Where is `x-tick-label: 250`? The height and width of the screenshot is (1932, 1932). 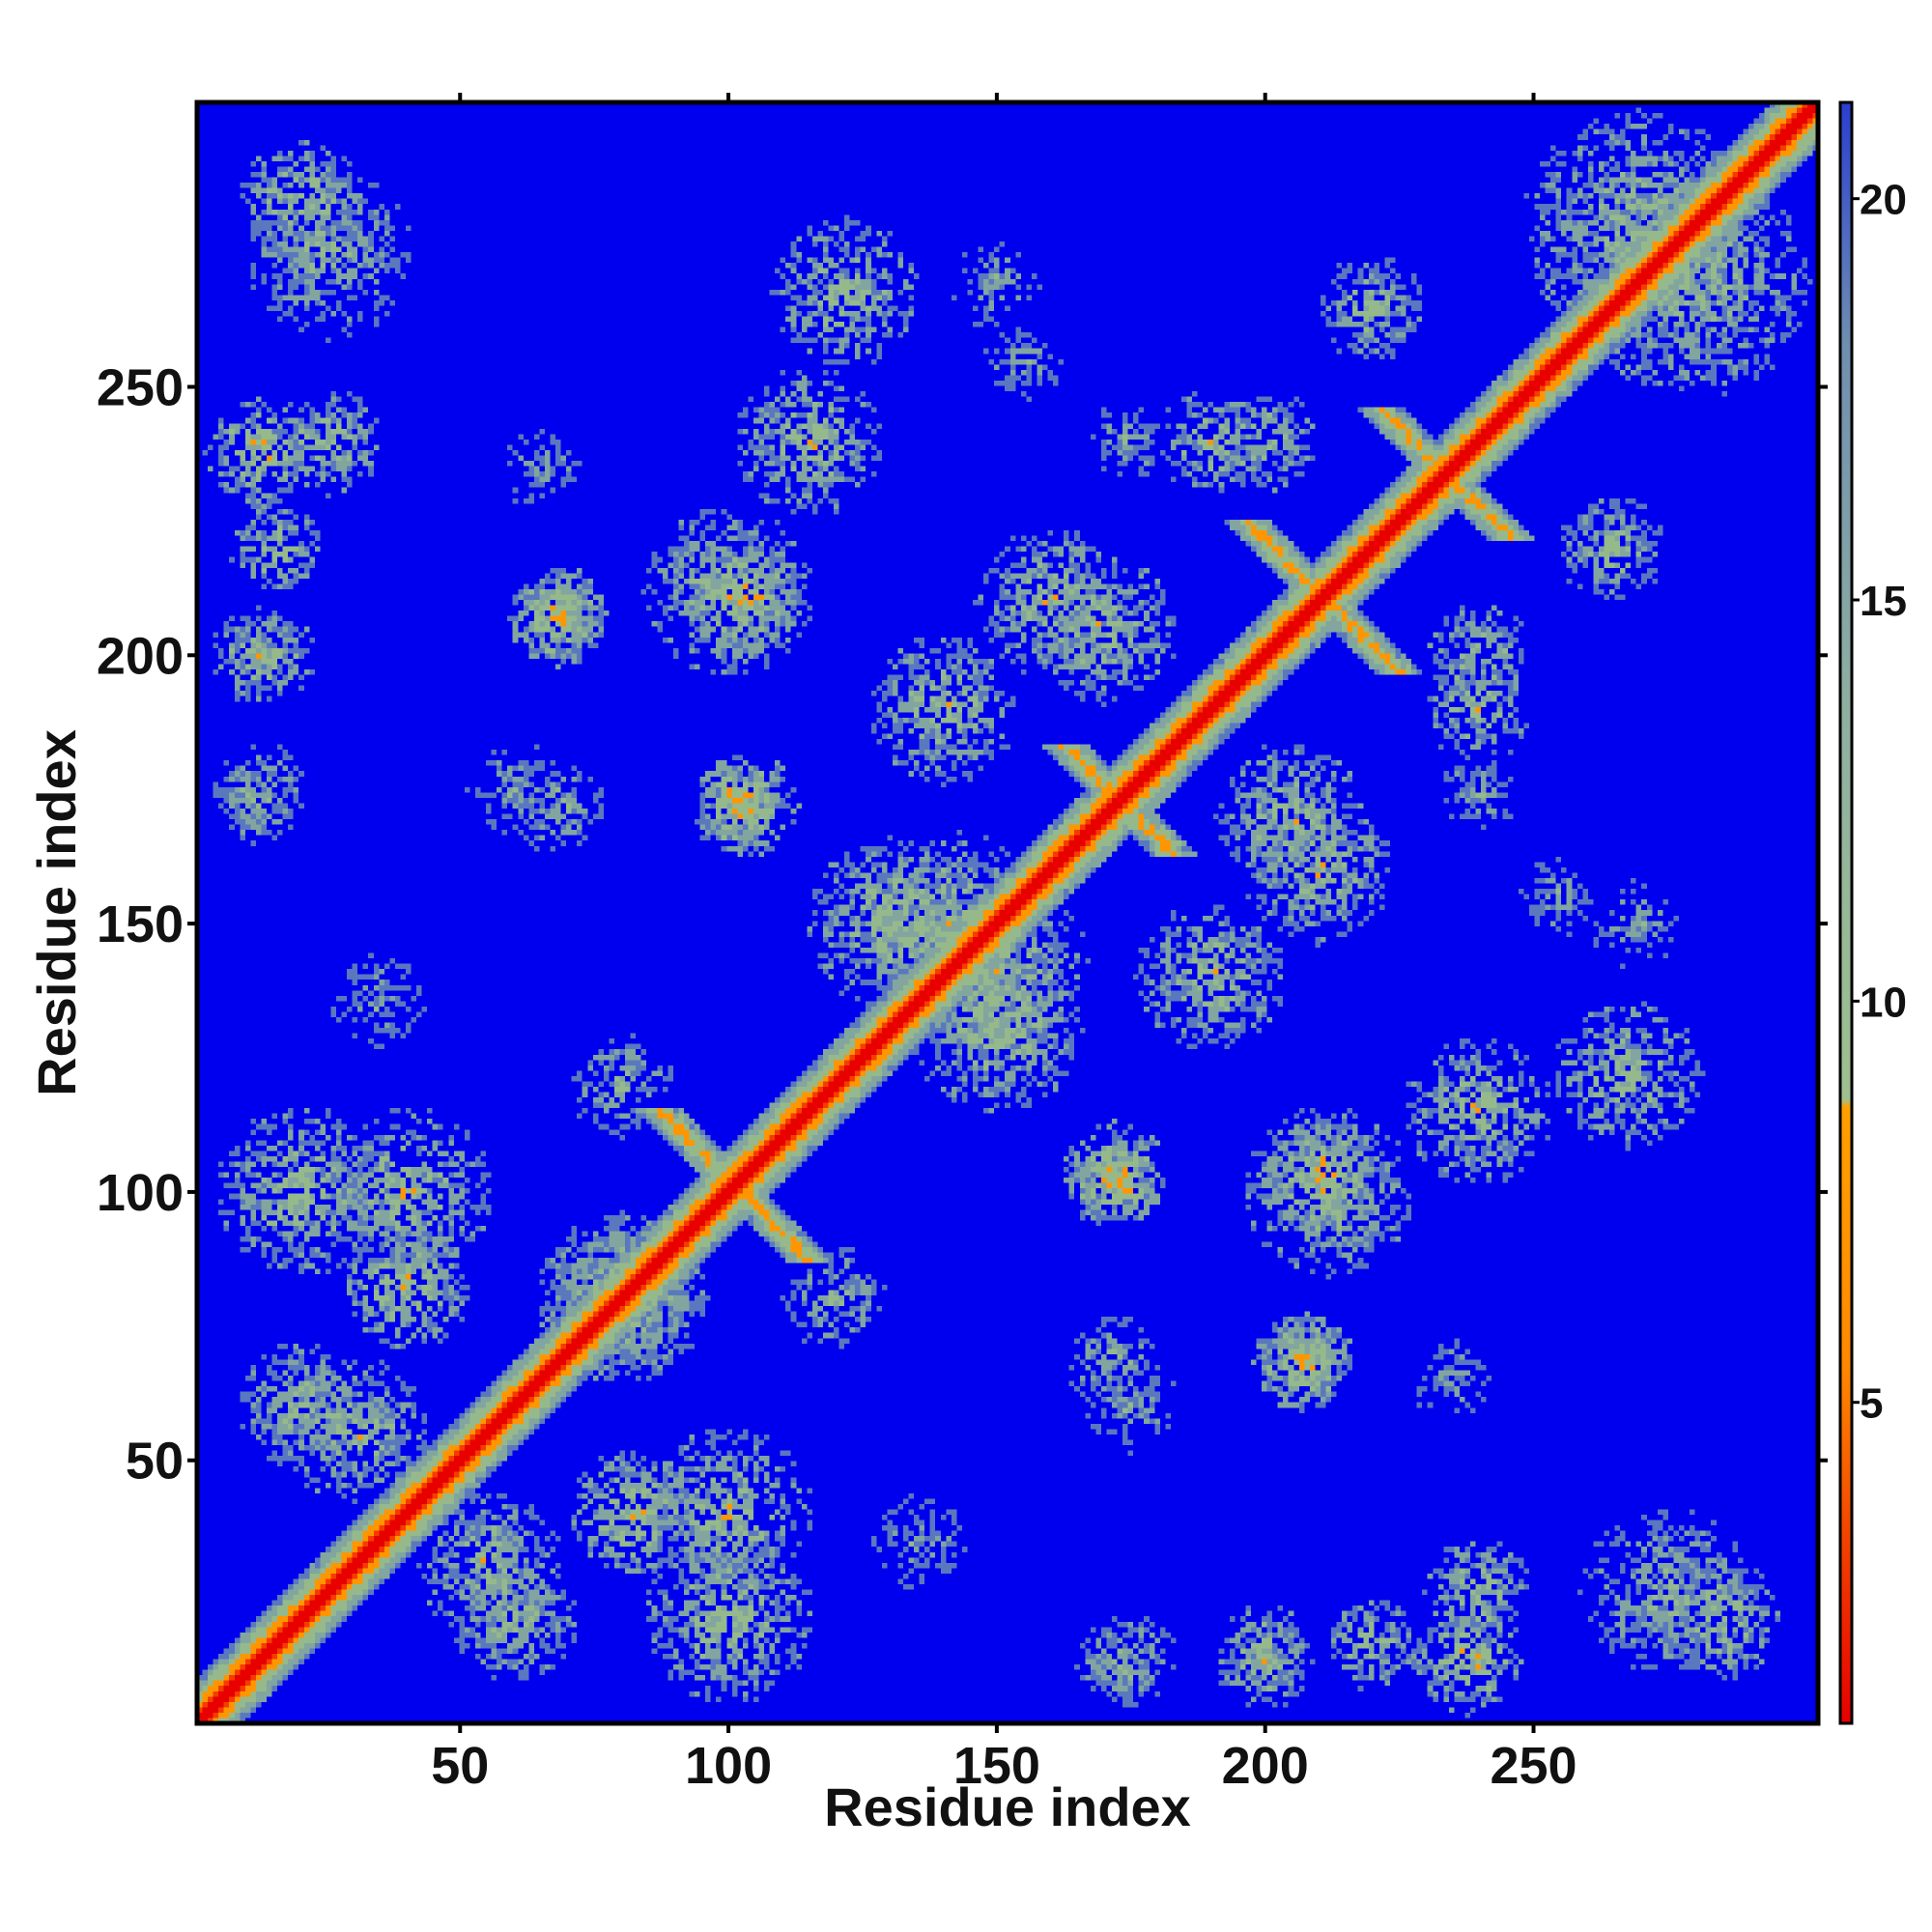
x-tick-label: 250 is located at coordinates (1533, 1766).